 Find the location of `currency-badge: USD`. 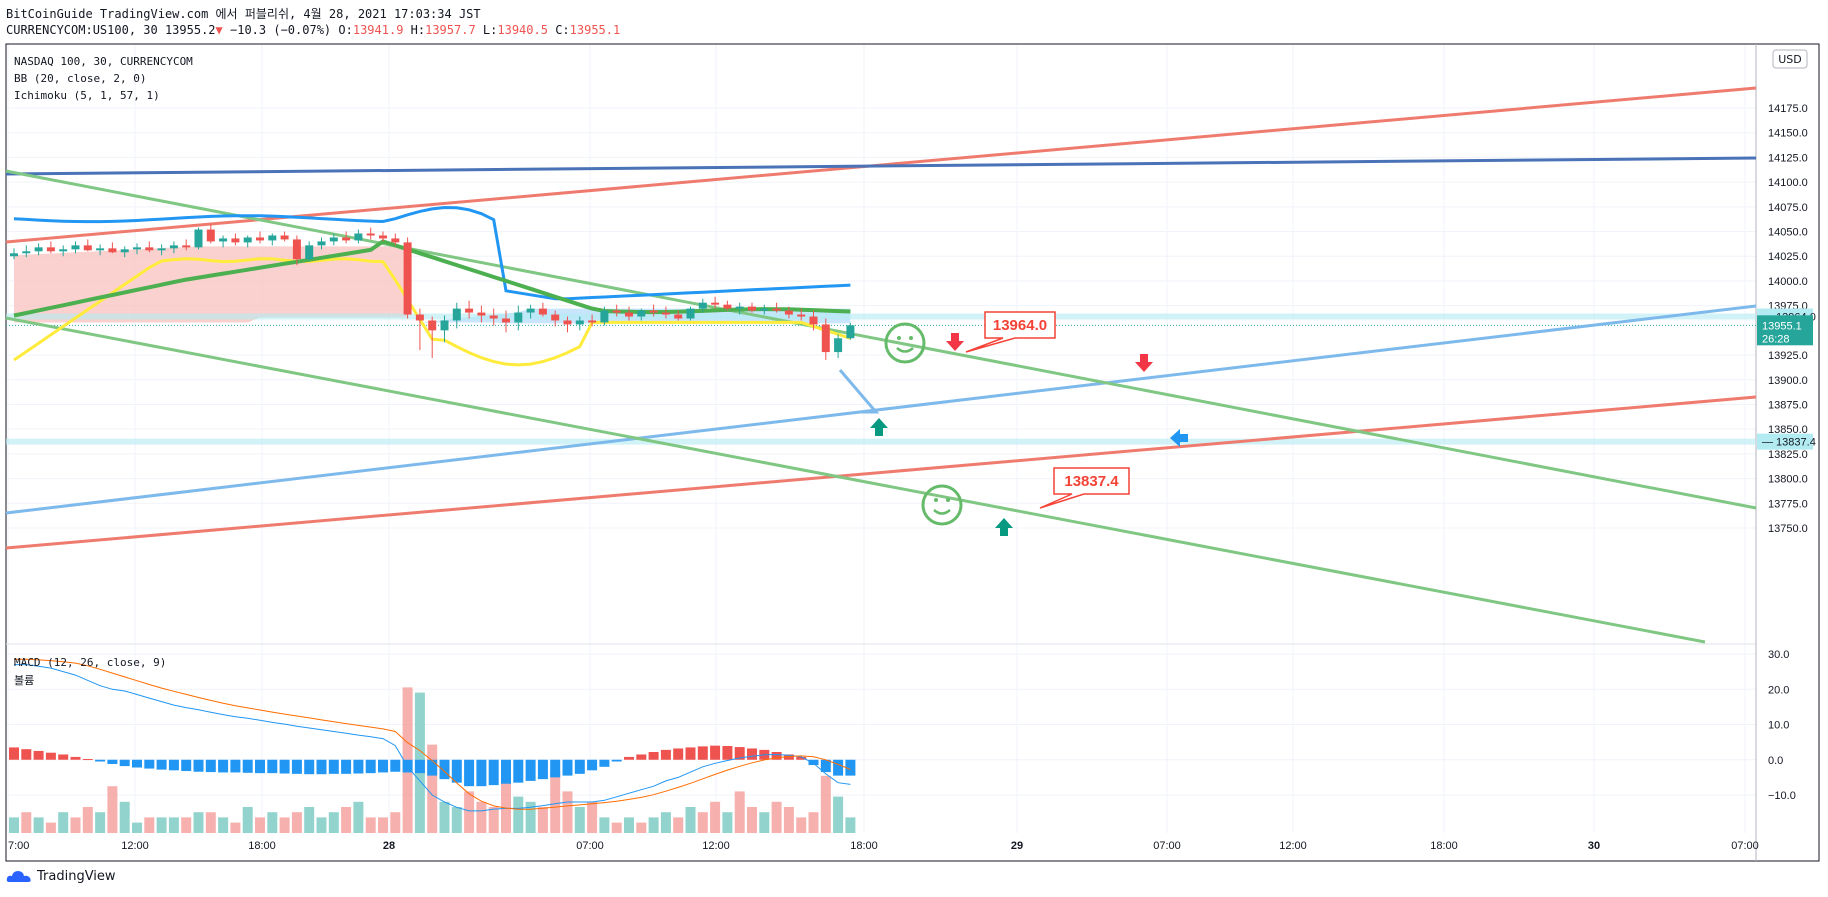

currency-badge: USD is located at coordinates (1790, 59).